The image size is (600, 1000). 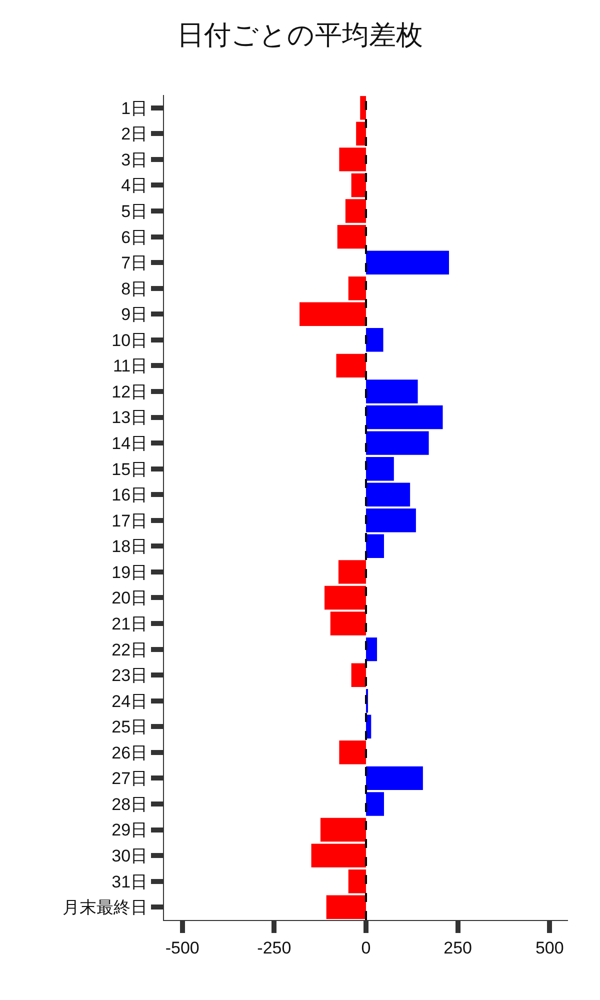 I want to click on y-tick-label: 27日, so click(x=130, y=778).